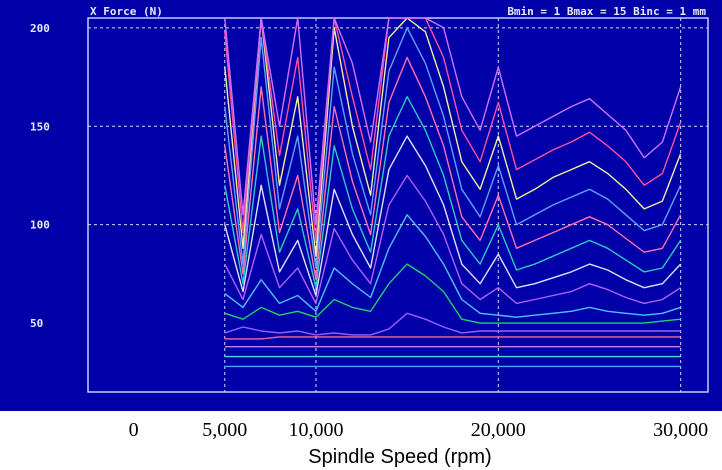 The height and width of the screenshot is (470, 722). I want to click on x-tick-label-0: 0, so click(134, 430).